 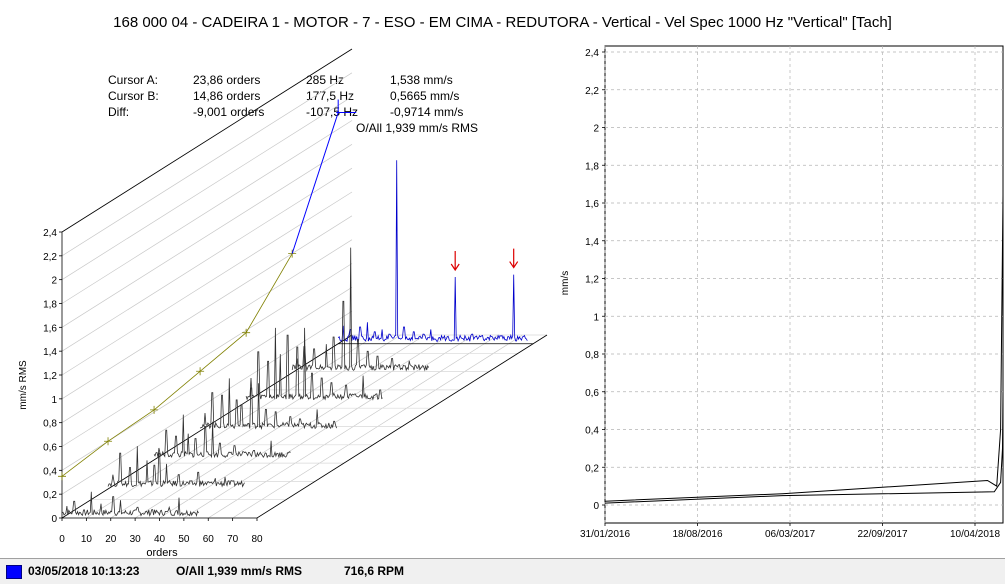 What do you see at coordinates (50, 448) in the screenshot?
I see `y-tick-label: 0,6` at bounding box center [50, 448].